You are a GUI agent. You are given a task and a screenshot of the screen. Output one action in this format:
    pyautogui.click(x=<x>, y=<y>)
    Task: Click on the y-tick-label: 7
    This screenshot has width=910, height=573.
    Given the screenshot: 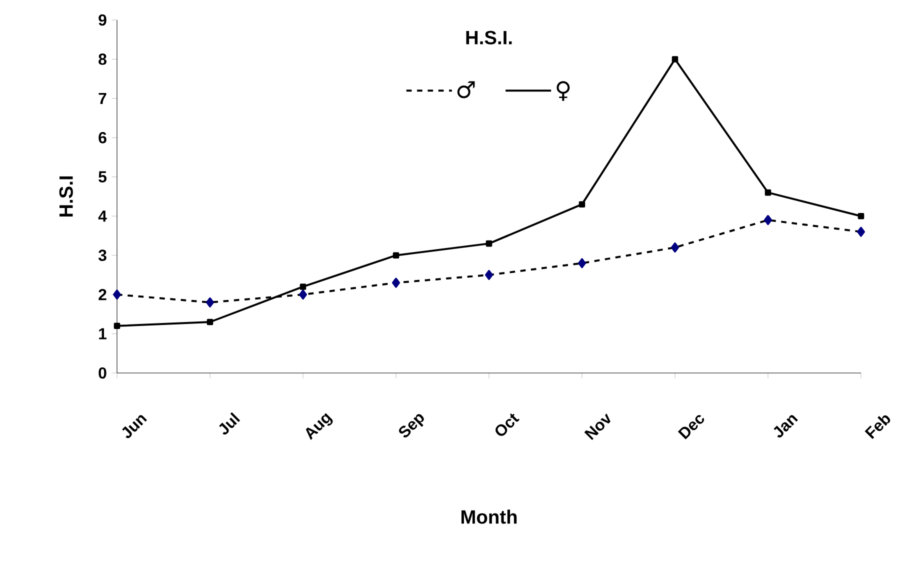 What is the action you would take?
    pyautogui.click(x=102, y=98)
    